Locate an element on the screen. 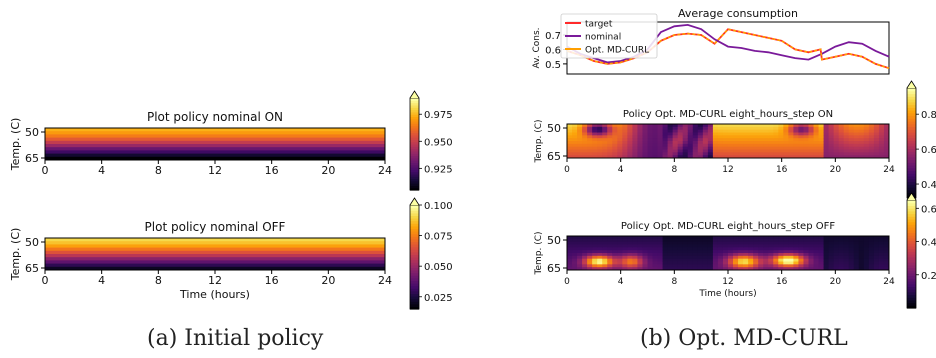 Image resolution: width=936 pixels, height=358 pixels. y-tick-label: 0.5 is located at coordinates (553, 65).